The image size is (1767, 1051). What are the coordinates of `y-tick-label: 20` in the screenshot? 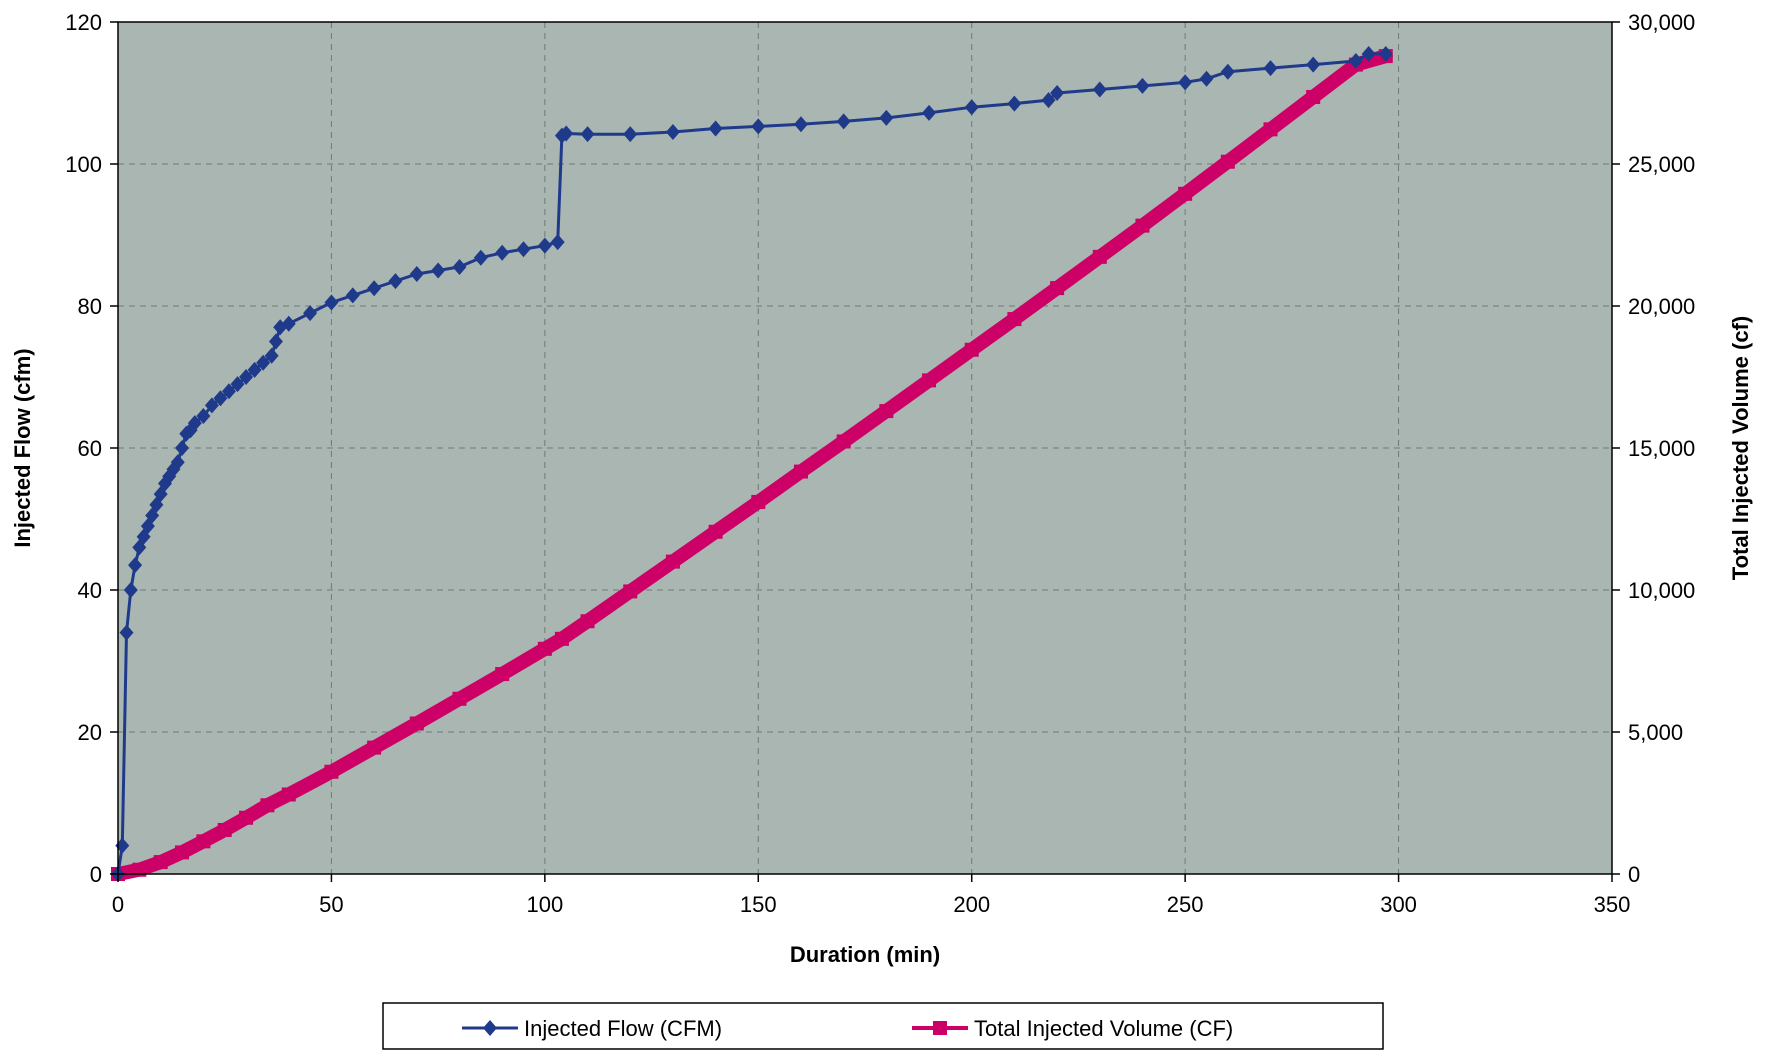 It's located at (90, 732).